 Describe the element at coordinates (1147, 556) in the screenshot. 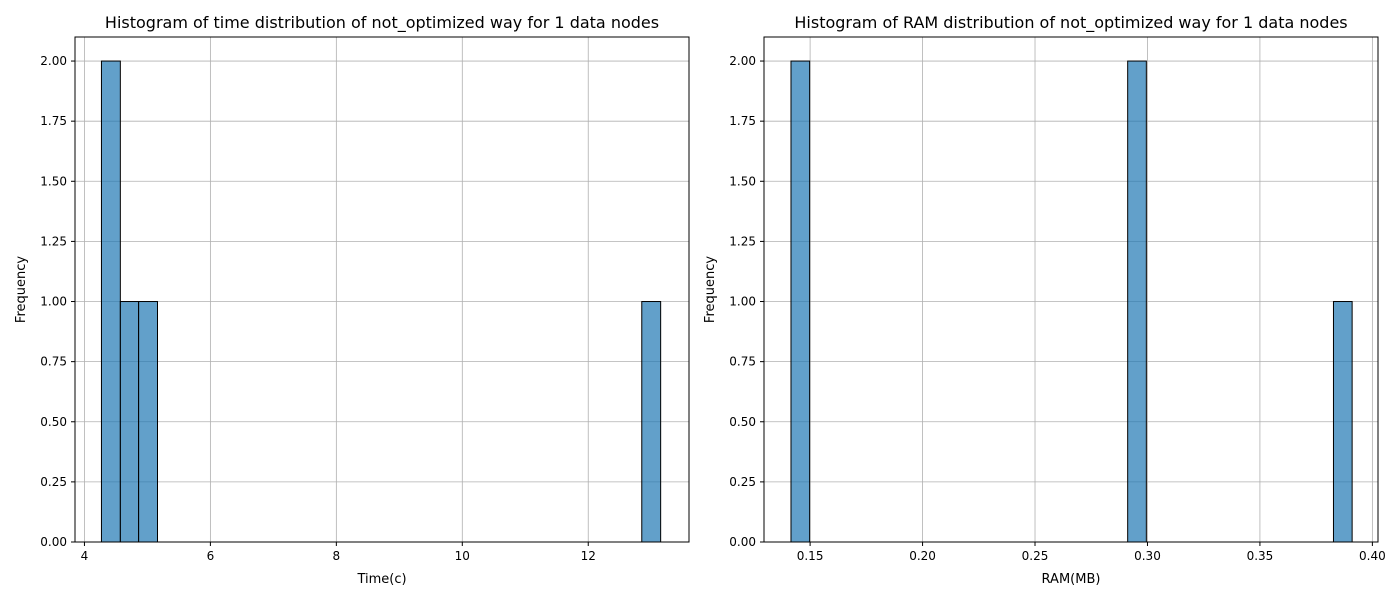

I see `x-tick-label: 0.30` at that location.